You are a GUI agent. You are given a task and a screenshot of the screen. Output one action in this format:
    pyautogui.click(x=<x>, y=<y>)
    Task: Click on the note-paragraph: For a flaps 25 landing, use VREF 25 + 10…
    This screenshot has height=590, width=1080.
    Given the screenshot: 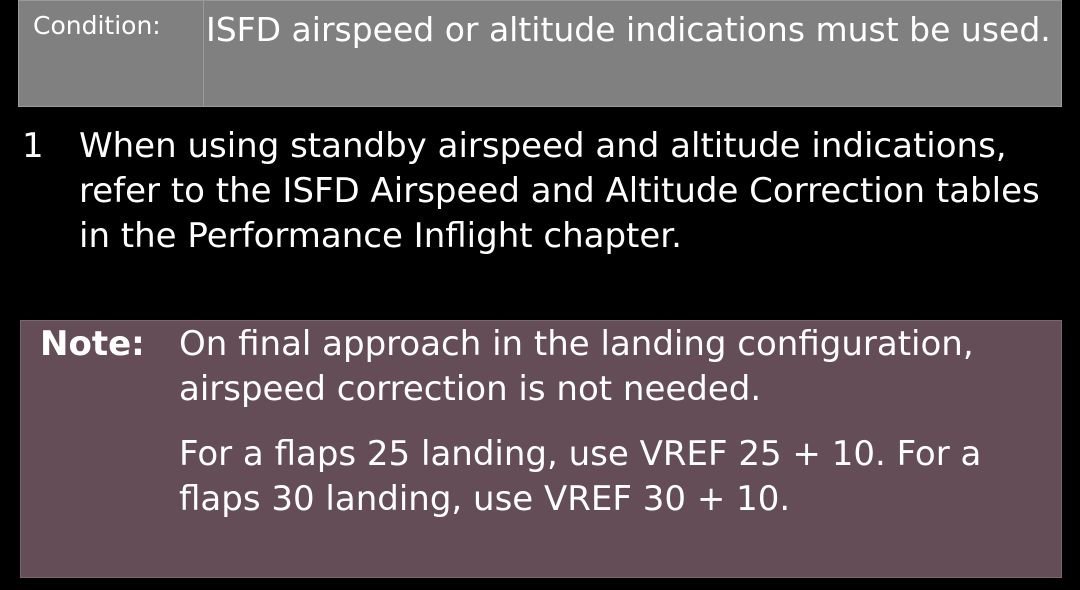 What is the action you would take?
    pyautogui.click(x=580, y=476)
    